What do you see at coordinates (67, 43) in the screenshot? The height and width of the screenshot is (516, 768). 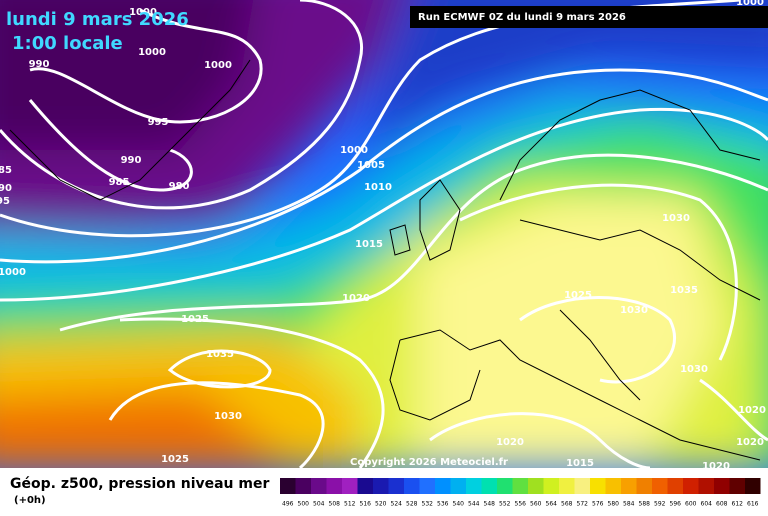 I see `map-time: 1:00 locale` at bounding box center [67, 43].